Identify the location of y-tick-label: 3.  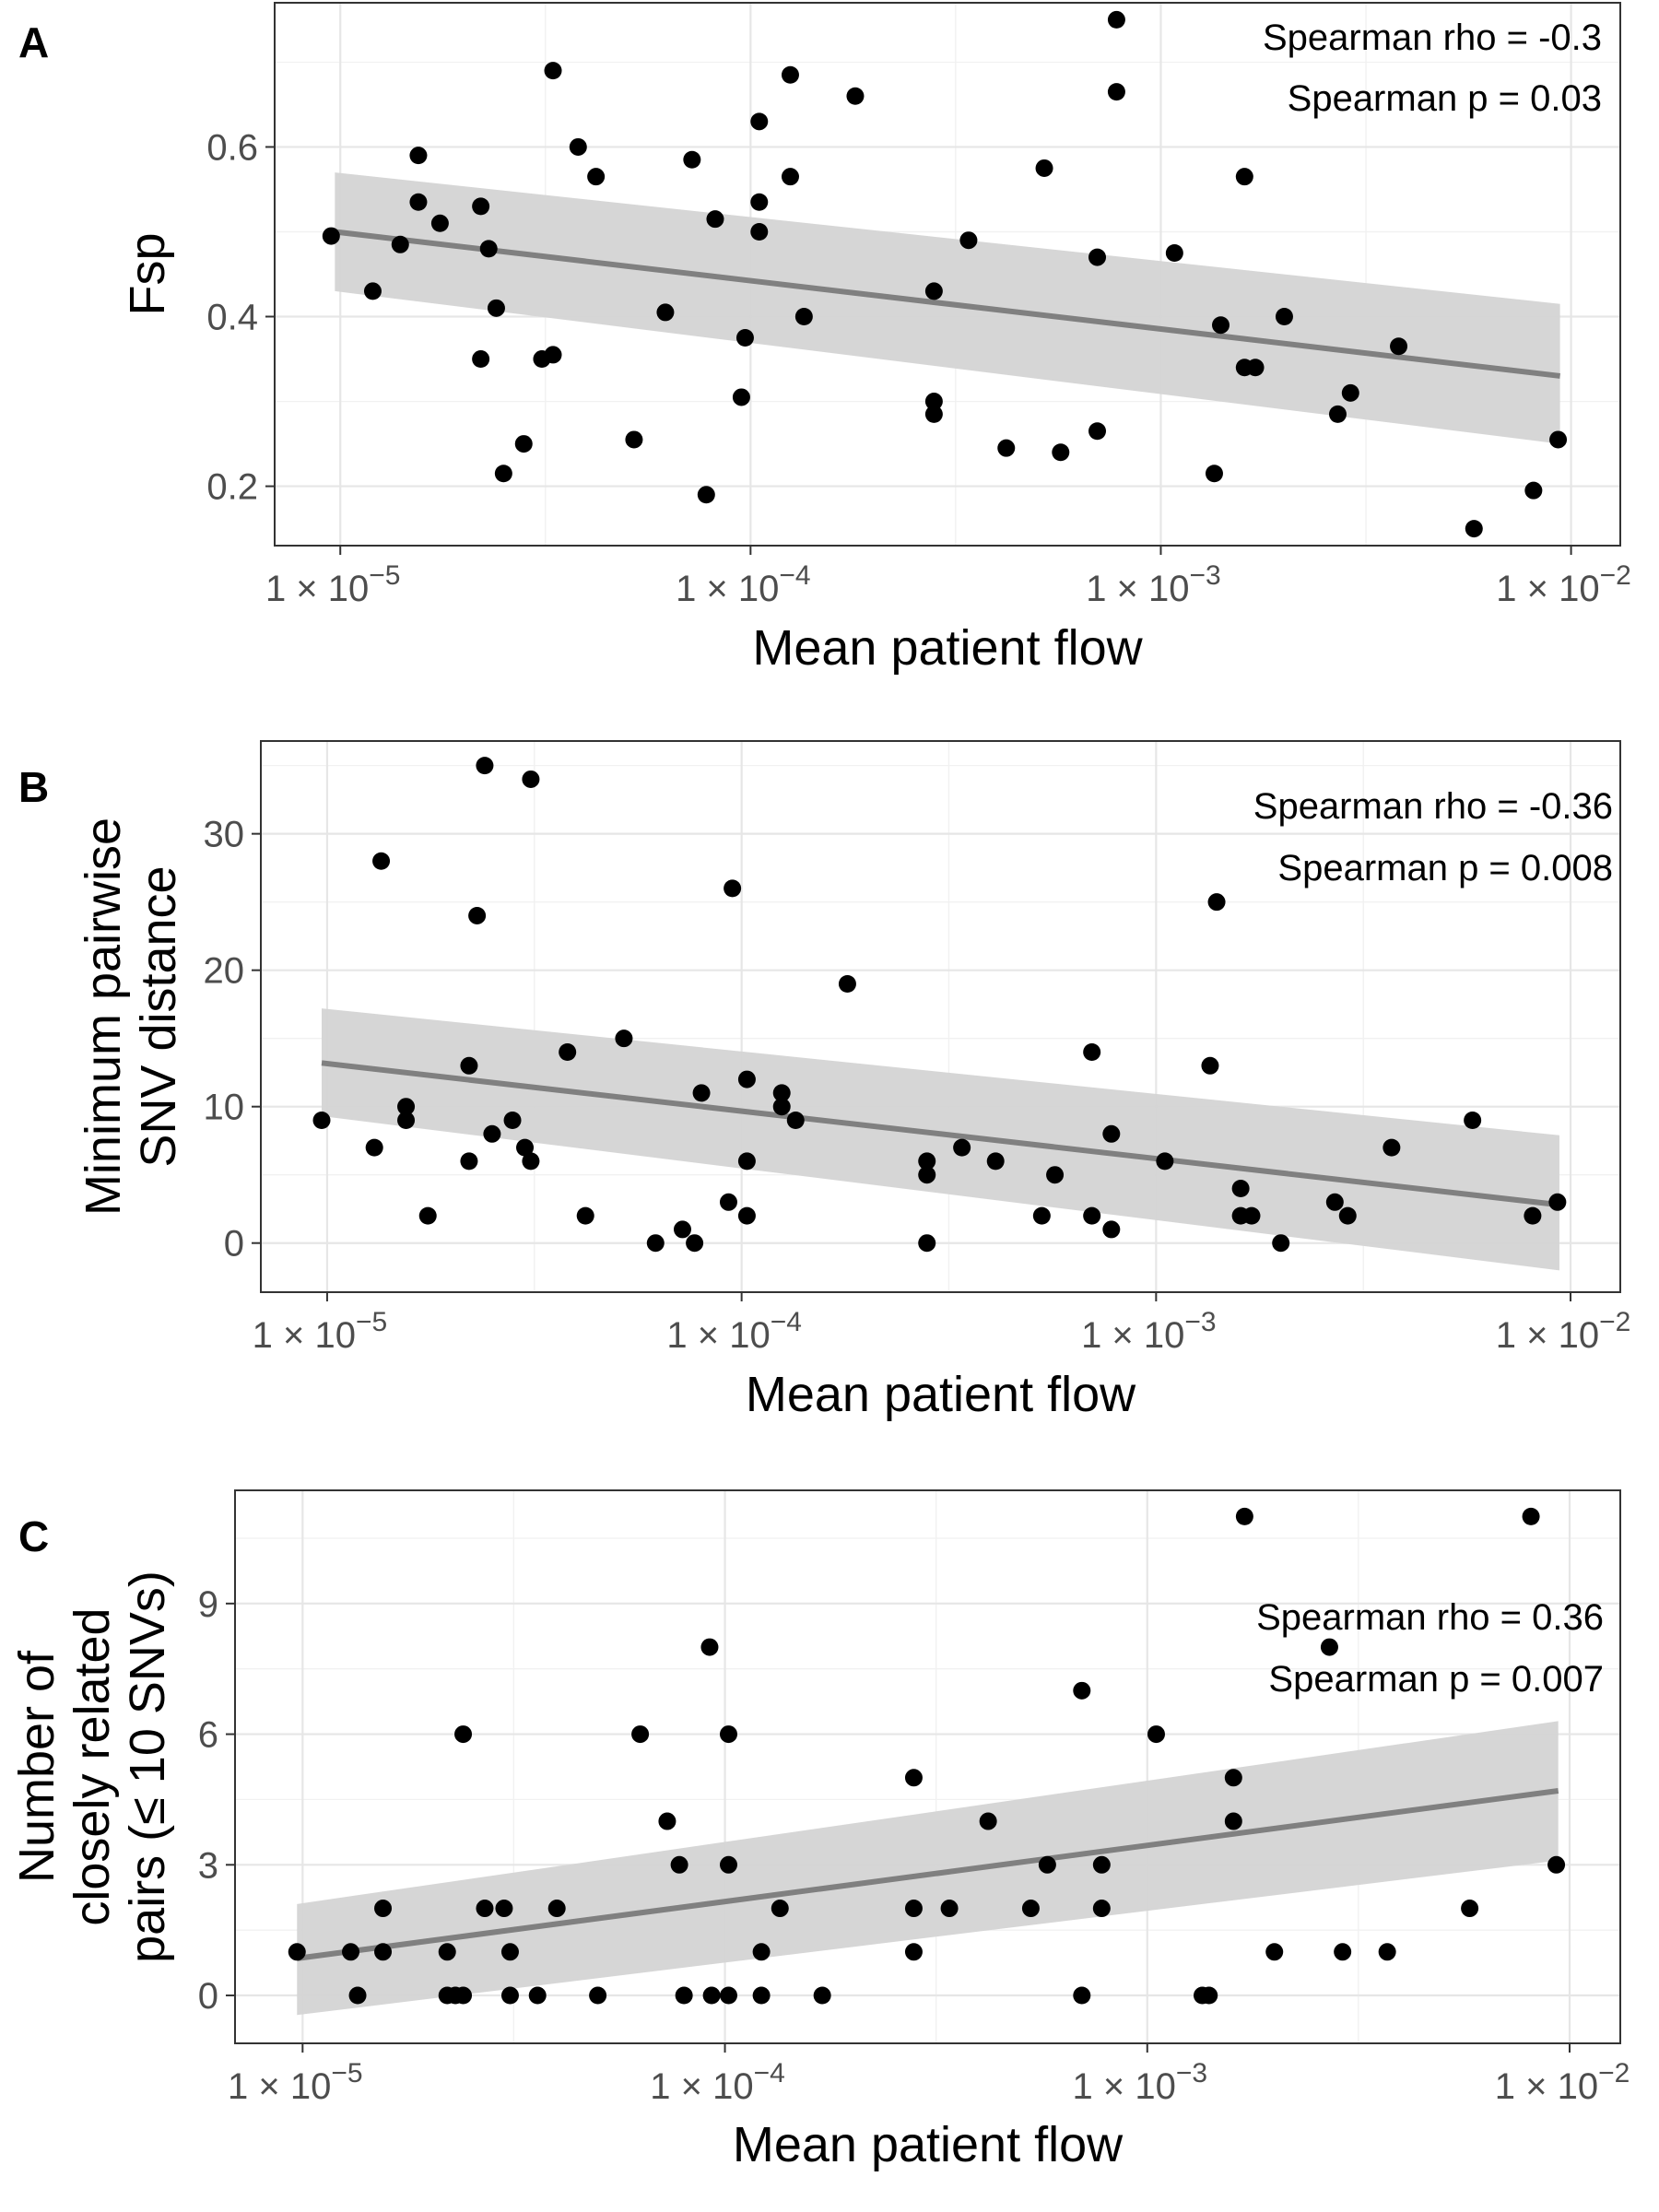
(208, 1865).